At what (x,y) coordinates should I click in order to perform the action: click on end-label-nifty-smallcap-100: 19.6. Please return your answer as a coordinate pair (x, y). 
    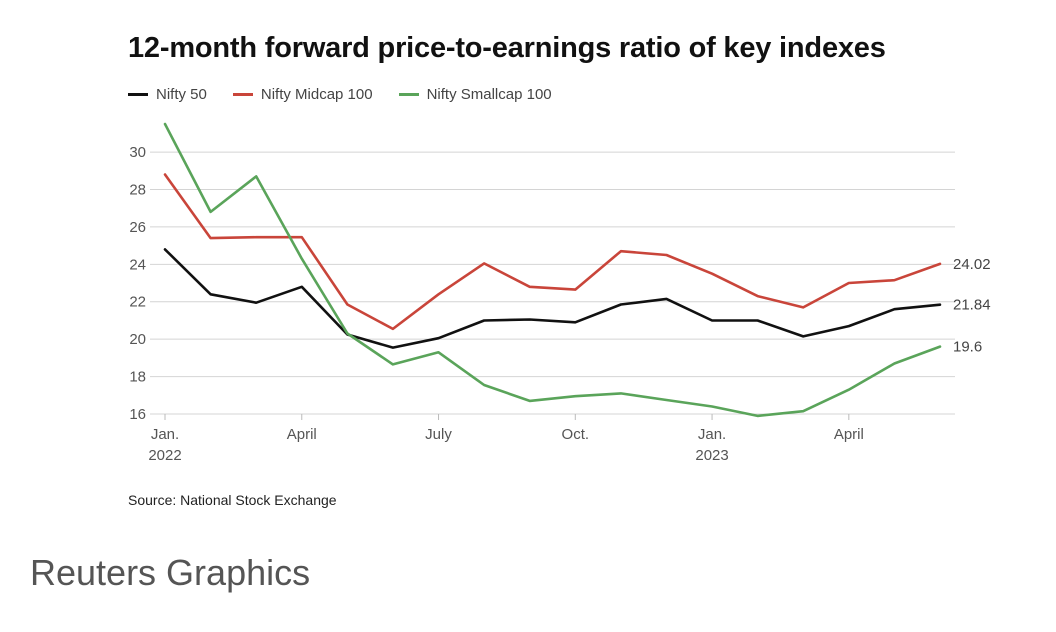
    Looking at the image, I should click on (967, 347).